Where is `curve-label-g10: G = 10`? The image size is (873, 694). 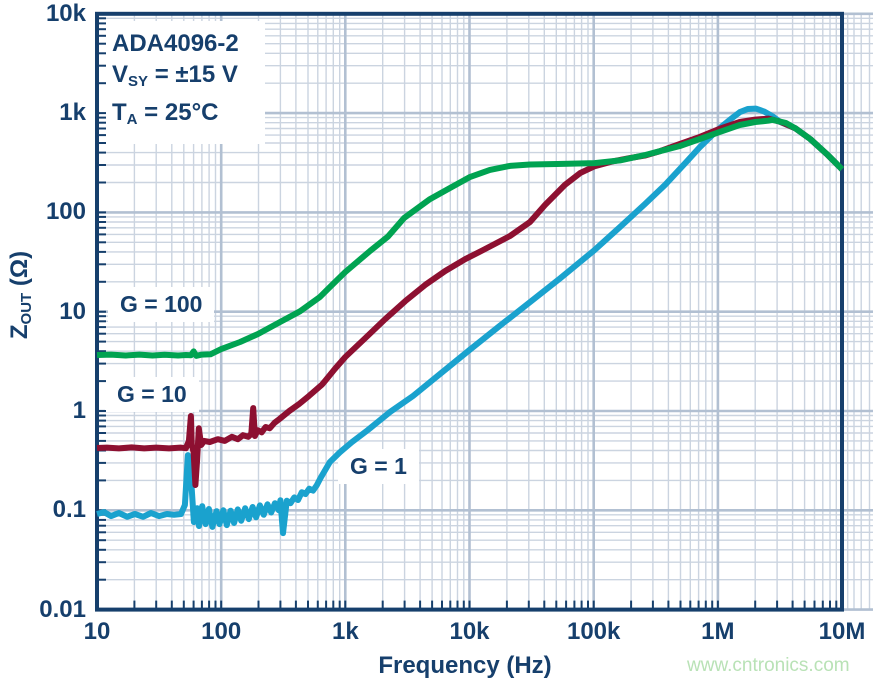
curve-label-g10: G = 10 is located at coordinates (152, 394).